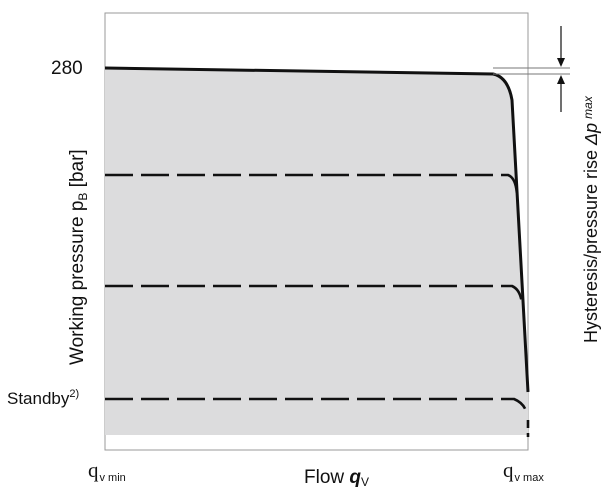 This screenshot has width=603, height=489. What do you see at coordinates (561, 79) in the screenshot?
I see `hysteresis-arrow-bottom-head` at bounding box center [561, 79].